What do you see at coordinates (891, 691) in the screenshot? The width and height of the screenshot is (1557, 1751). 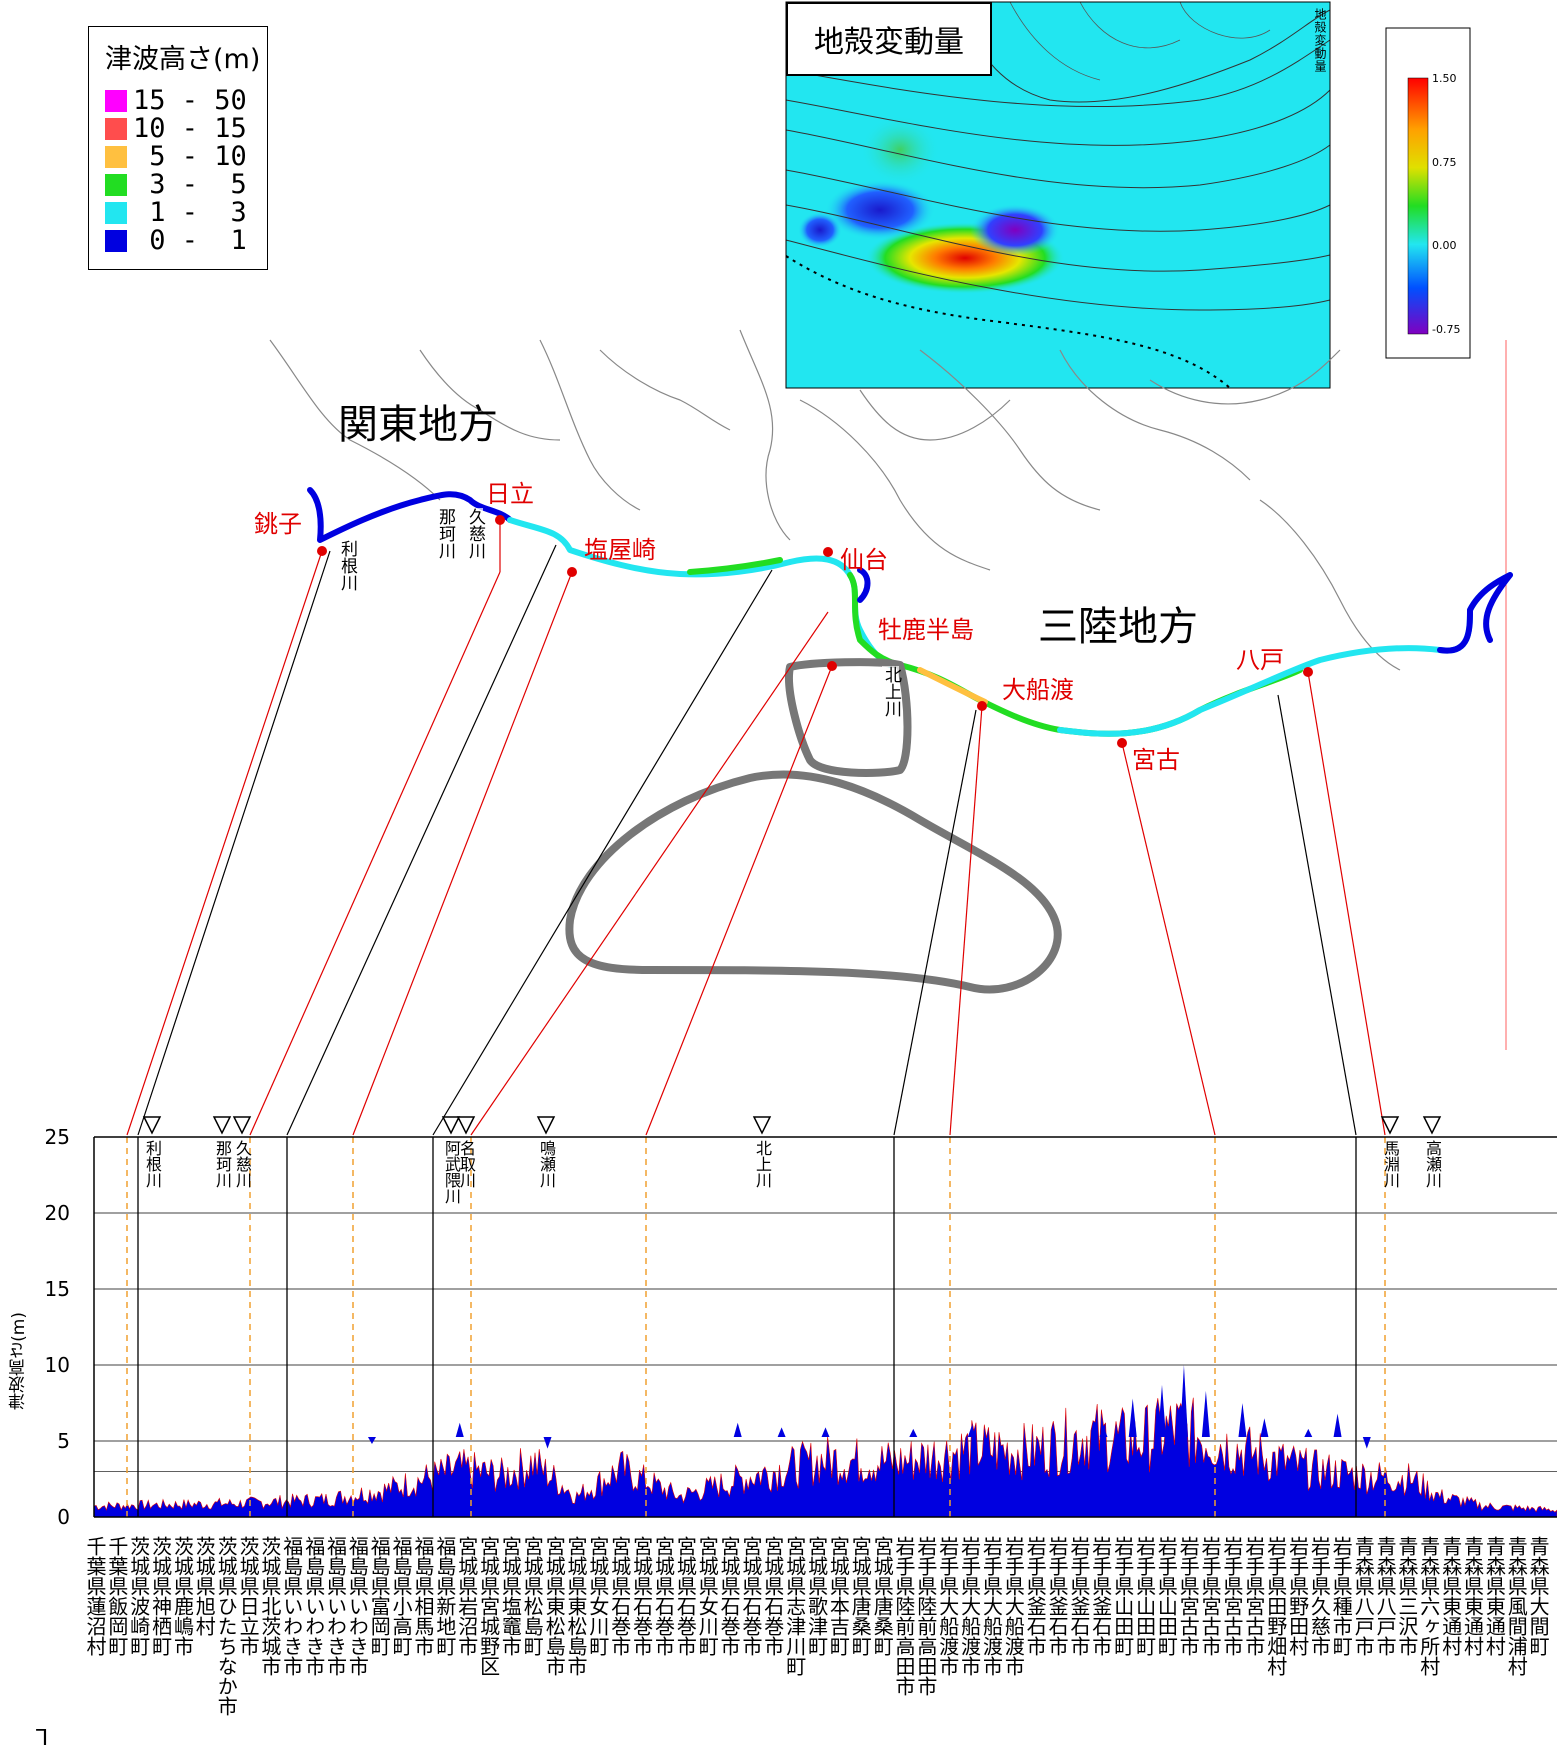 I see `map-river-label-kitakami: 北上川` at bounding box center [891, 691].